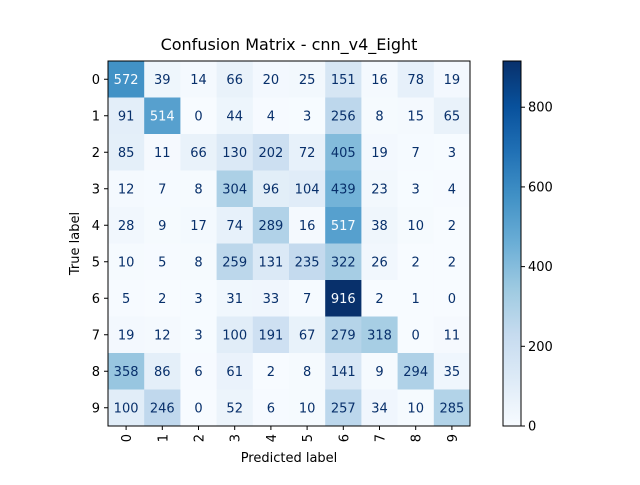  Describe the element at coordinates (307, 80) in the screenshot. I see `heatmap-cell-value: 25` at that location.